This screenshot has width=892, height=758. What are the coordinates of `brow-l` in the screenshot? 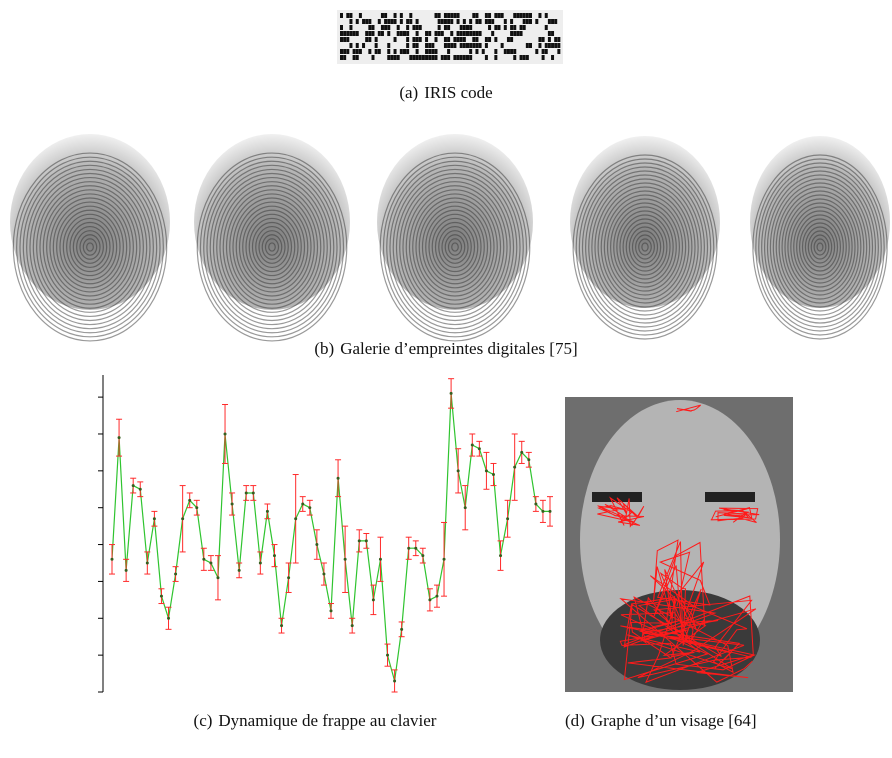 It's located at (617, 497).